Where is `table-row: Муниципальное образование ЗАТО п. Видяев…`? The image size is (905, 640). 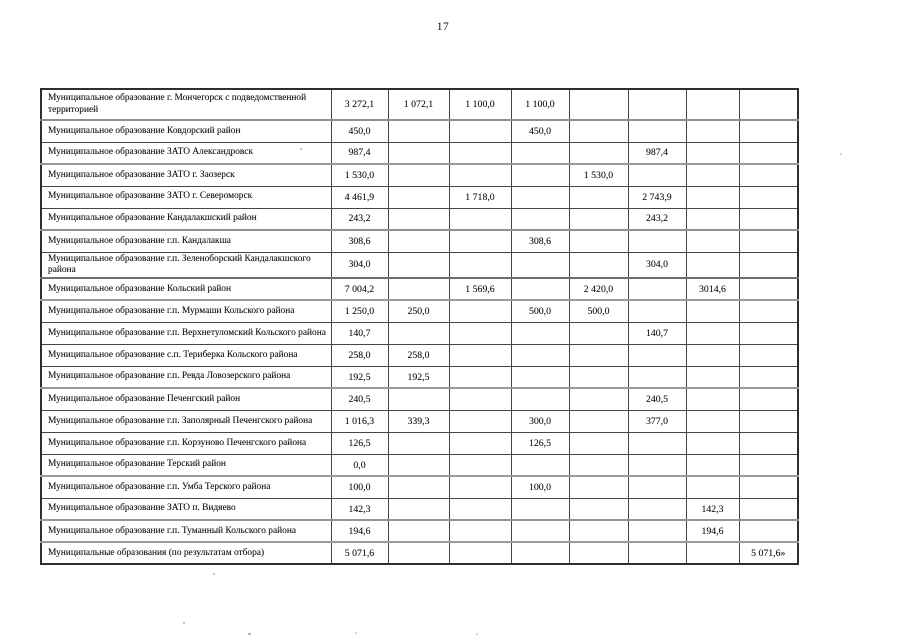 table-row: Муниципальное образование ЗАТО п. Видяев… is located at coordinates (419, 509).